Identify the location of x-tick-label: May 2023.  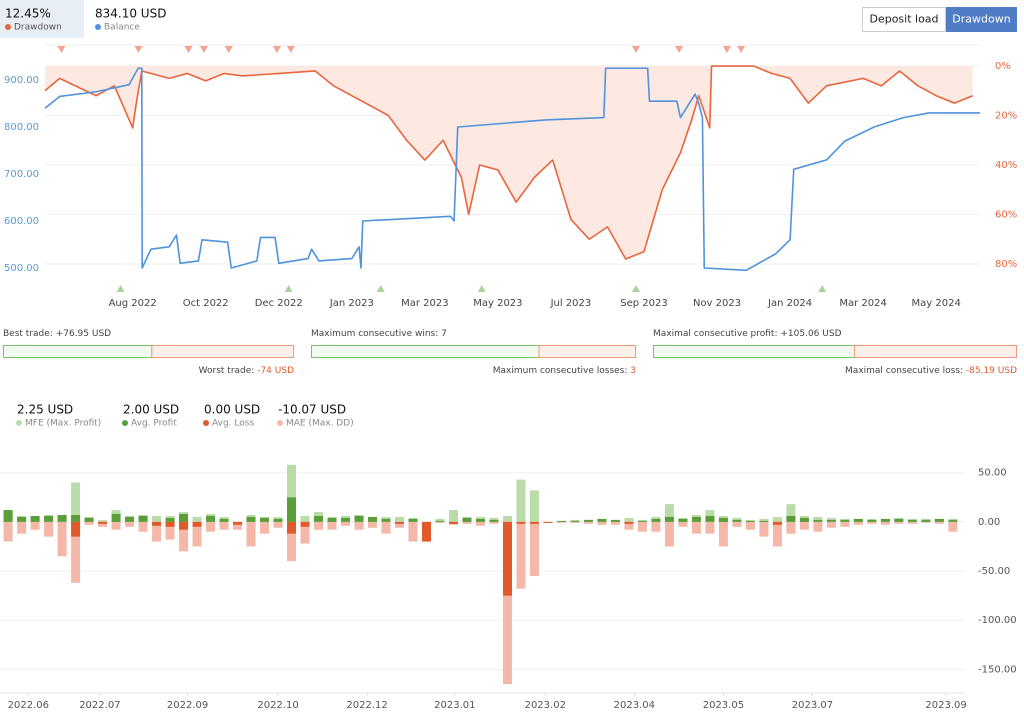
(497, 303).